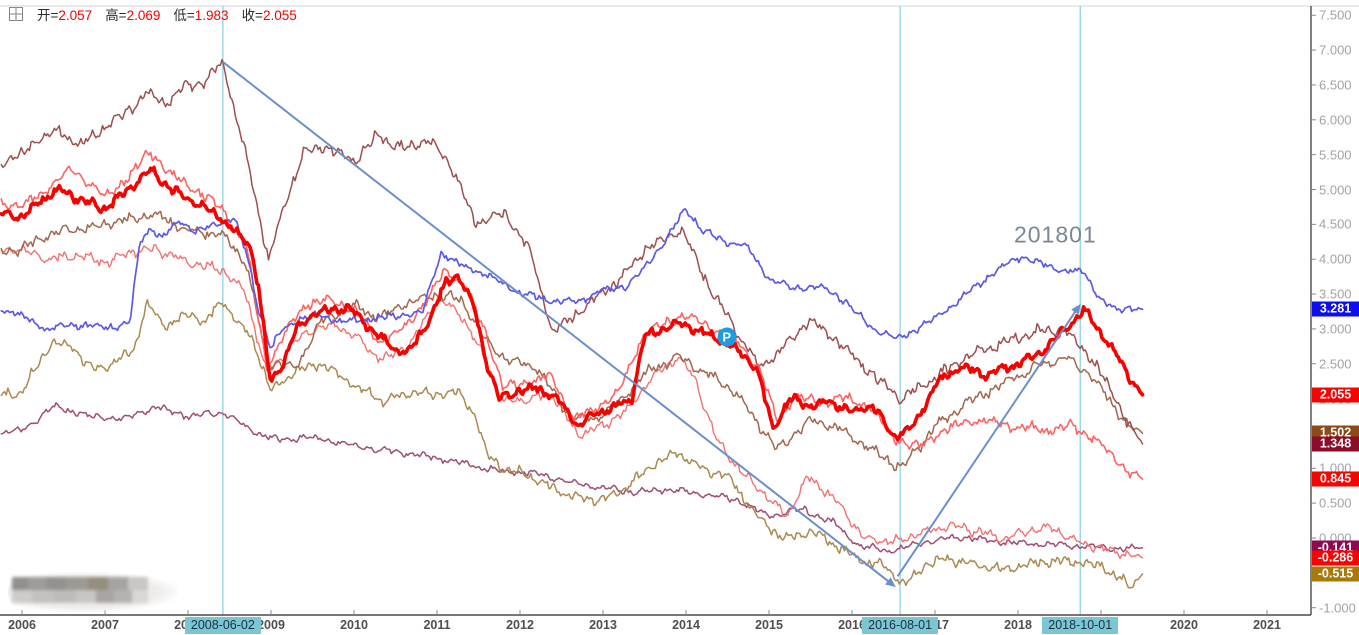  I want to click on y-tick-label: 2.500, so click(1335, 364).